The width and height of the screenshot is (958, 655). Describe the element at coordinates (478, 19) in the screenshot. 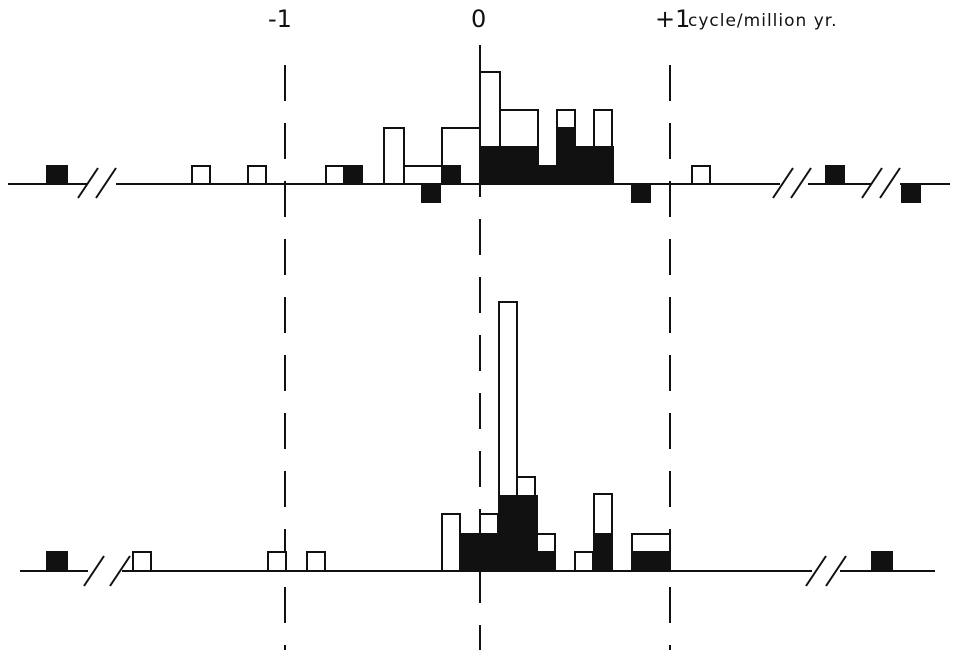

I see `tick-label-zero: 0` at that location.